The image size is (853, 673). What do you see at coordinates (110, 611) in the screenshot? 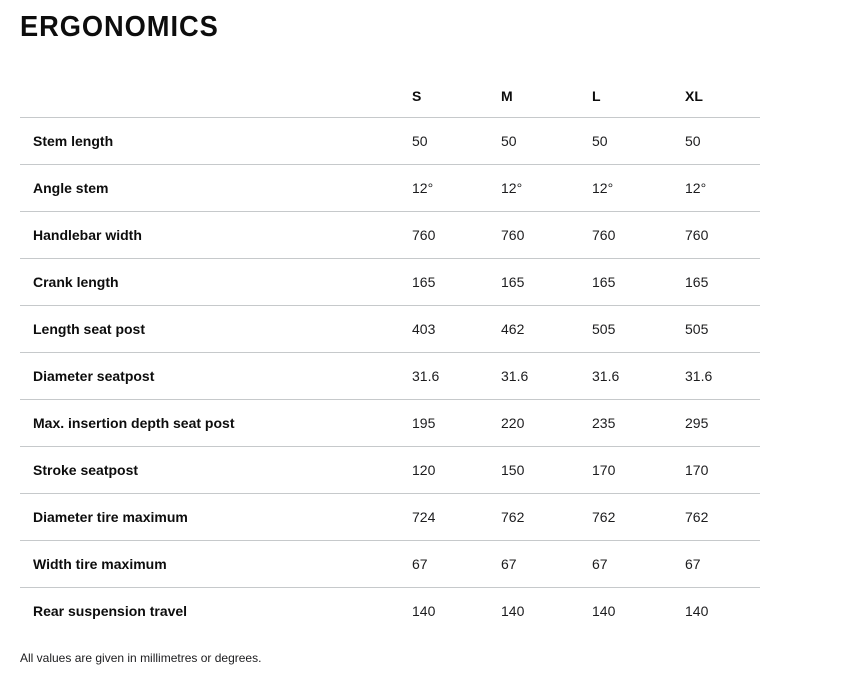
I see `row-label: Rear suspension travel` at bounding box center [110, 611].